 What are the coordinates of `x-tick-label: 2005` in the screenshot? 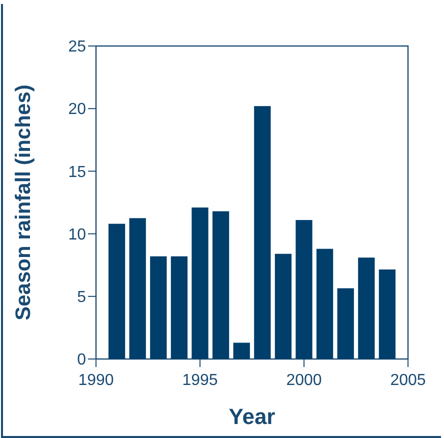 It's located at (408, 380).